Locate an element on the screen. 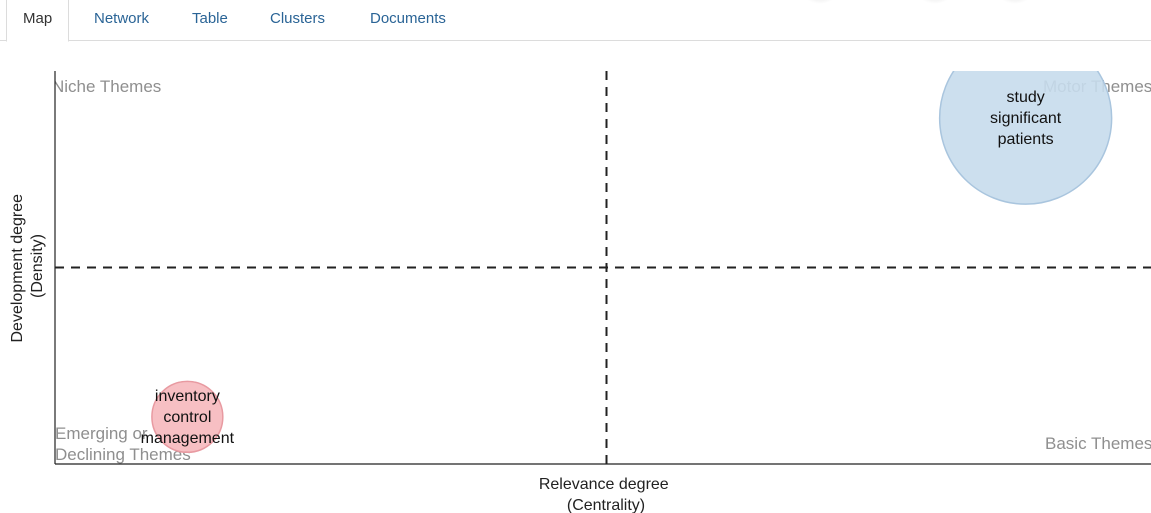 The height and width of the screenshot is (513, 1151). cluster-label-line: patients is located at coordinates (1026, 139).